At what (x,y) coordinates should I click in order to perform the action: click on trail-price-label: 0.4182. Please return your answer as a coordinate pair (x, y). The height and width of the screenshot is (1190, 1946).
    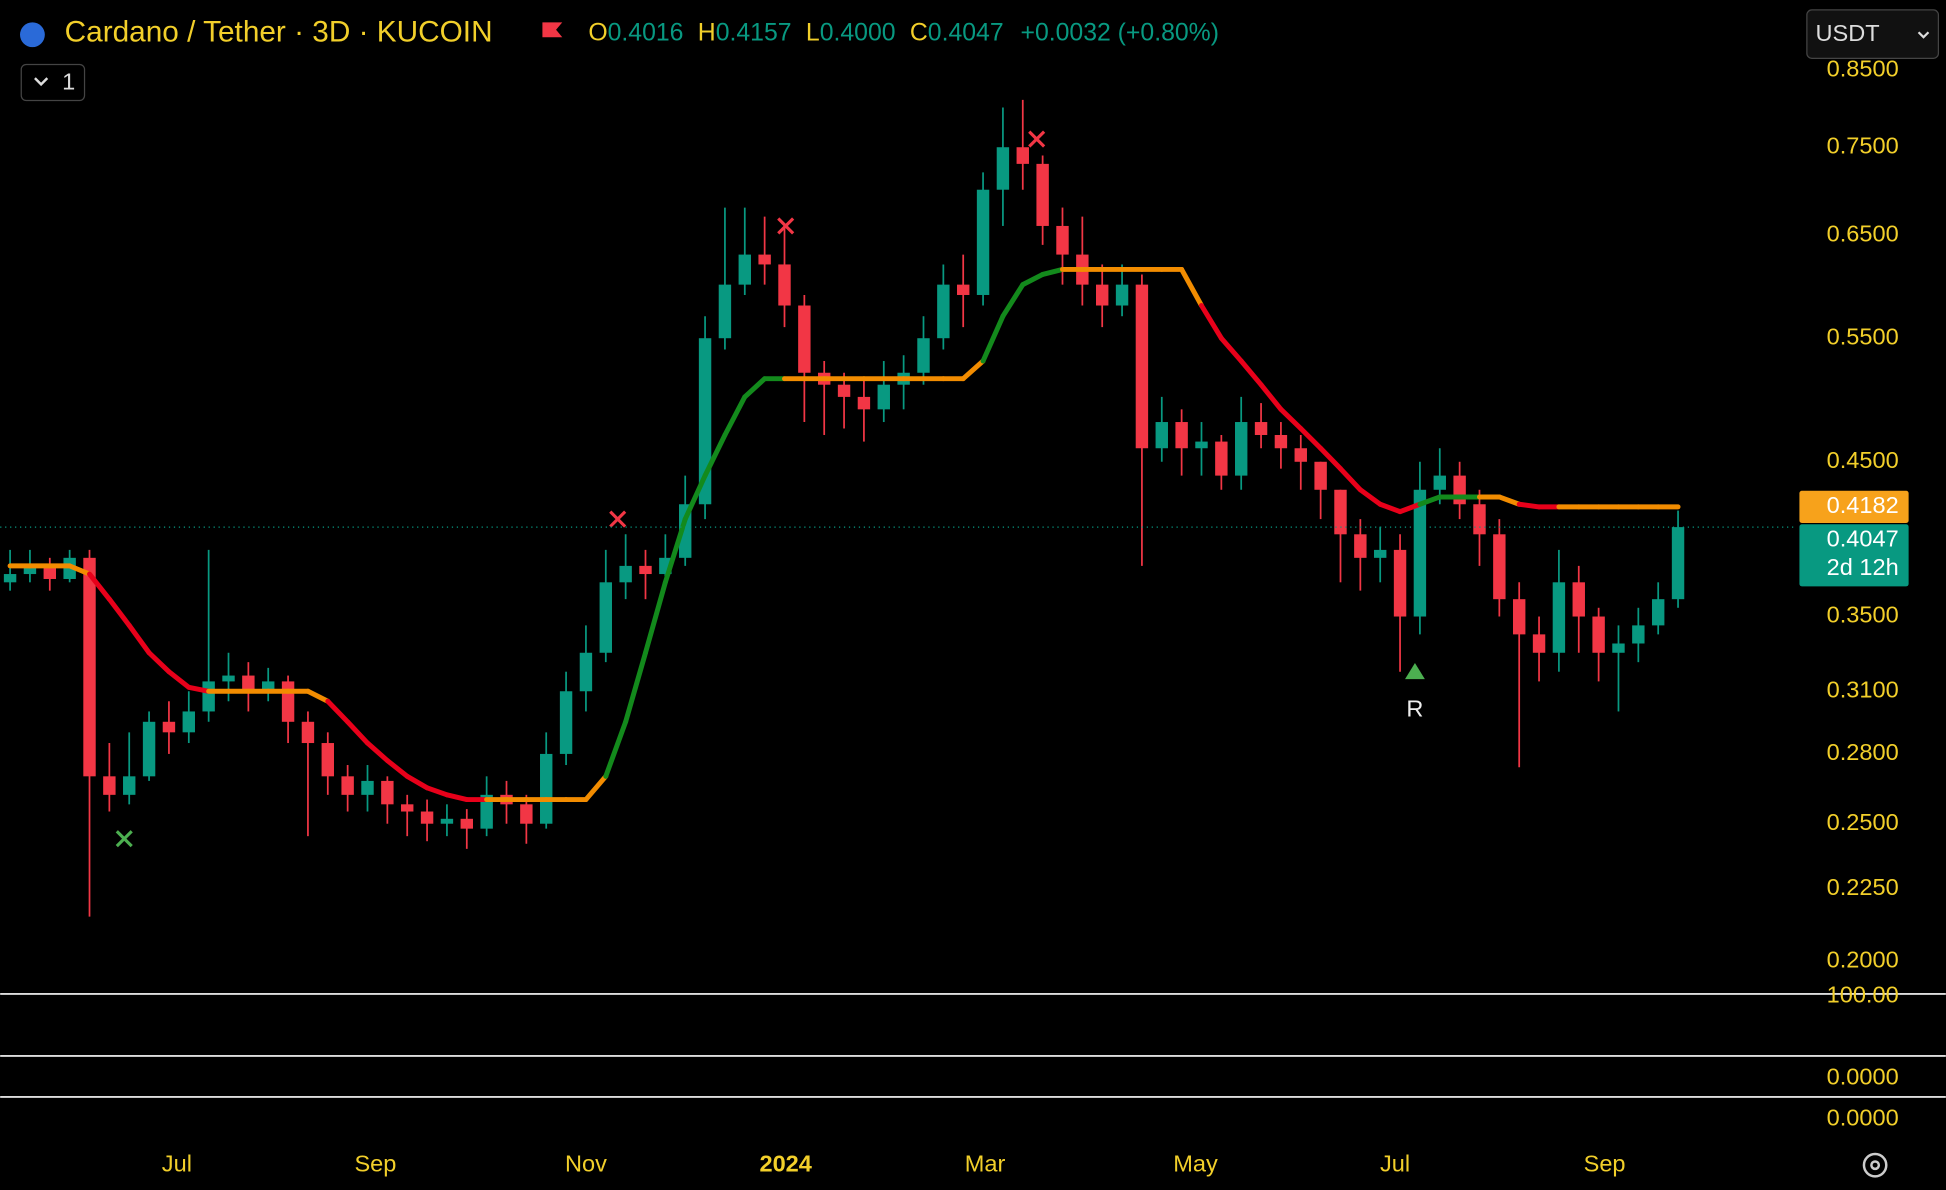
    Looking at the image, I should click on (1863, 505).